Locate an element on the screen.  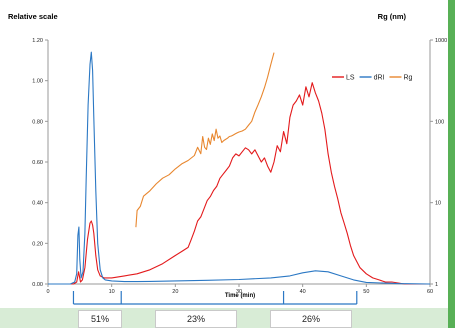
y-tick-label: 0.00 is located at coordinates (37, 285).